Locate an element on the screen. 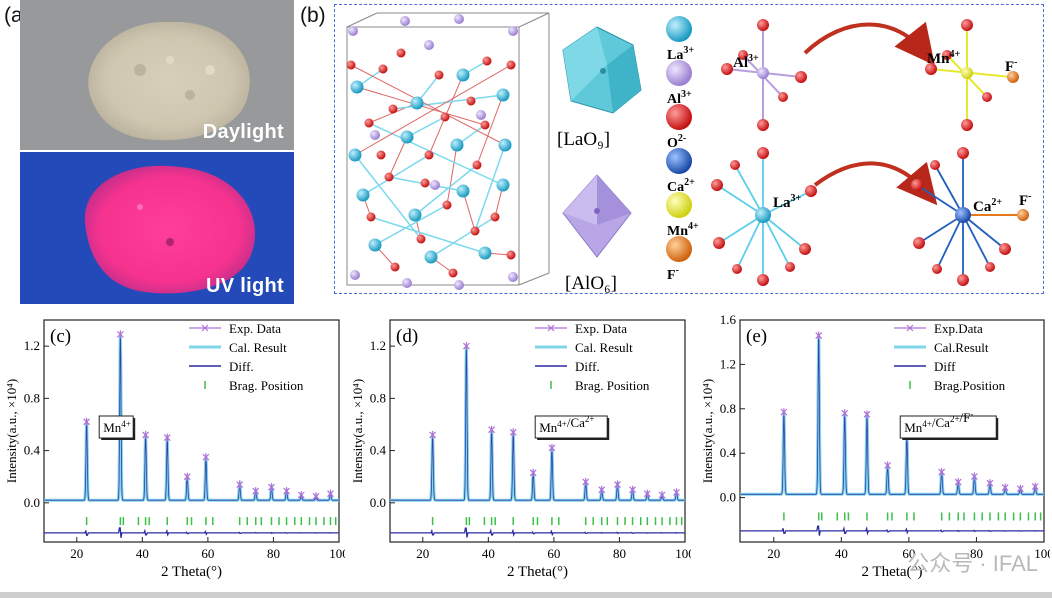  unit-cell-structure is located at coordinates (448, 149).